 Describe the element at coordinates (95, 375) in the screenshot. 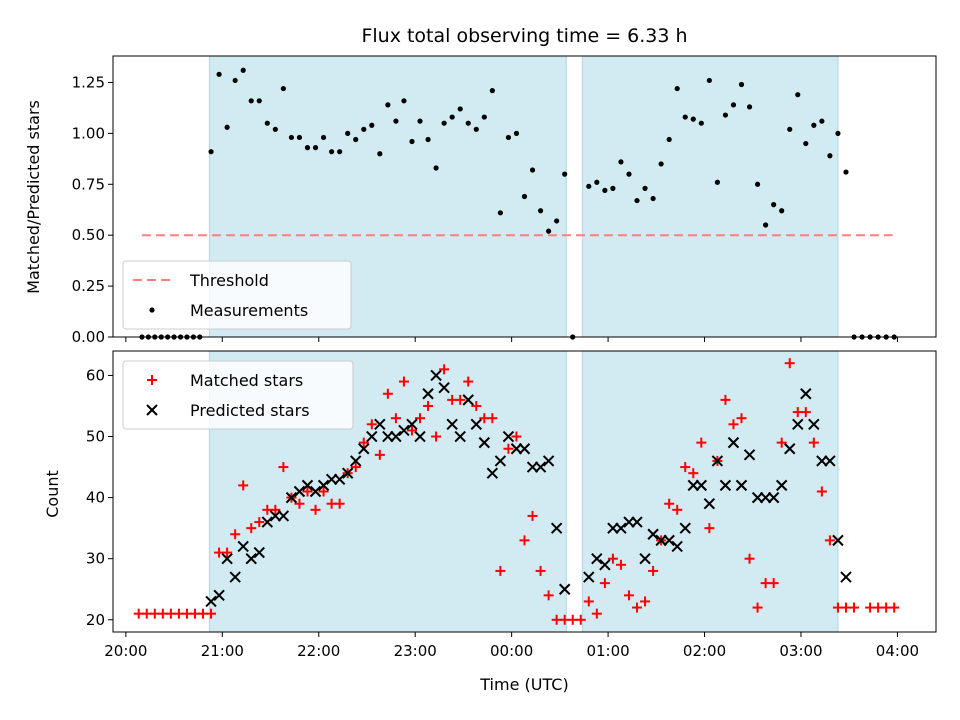

I see `y-tick-label: 60` at that location.